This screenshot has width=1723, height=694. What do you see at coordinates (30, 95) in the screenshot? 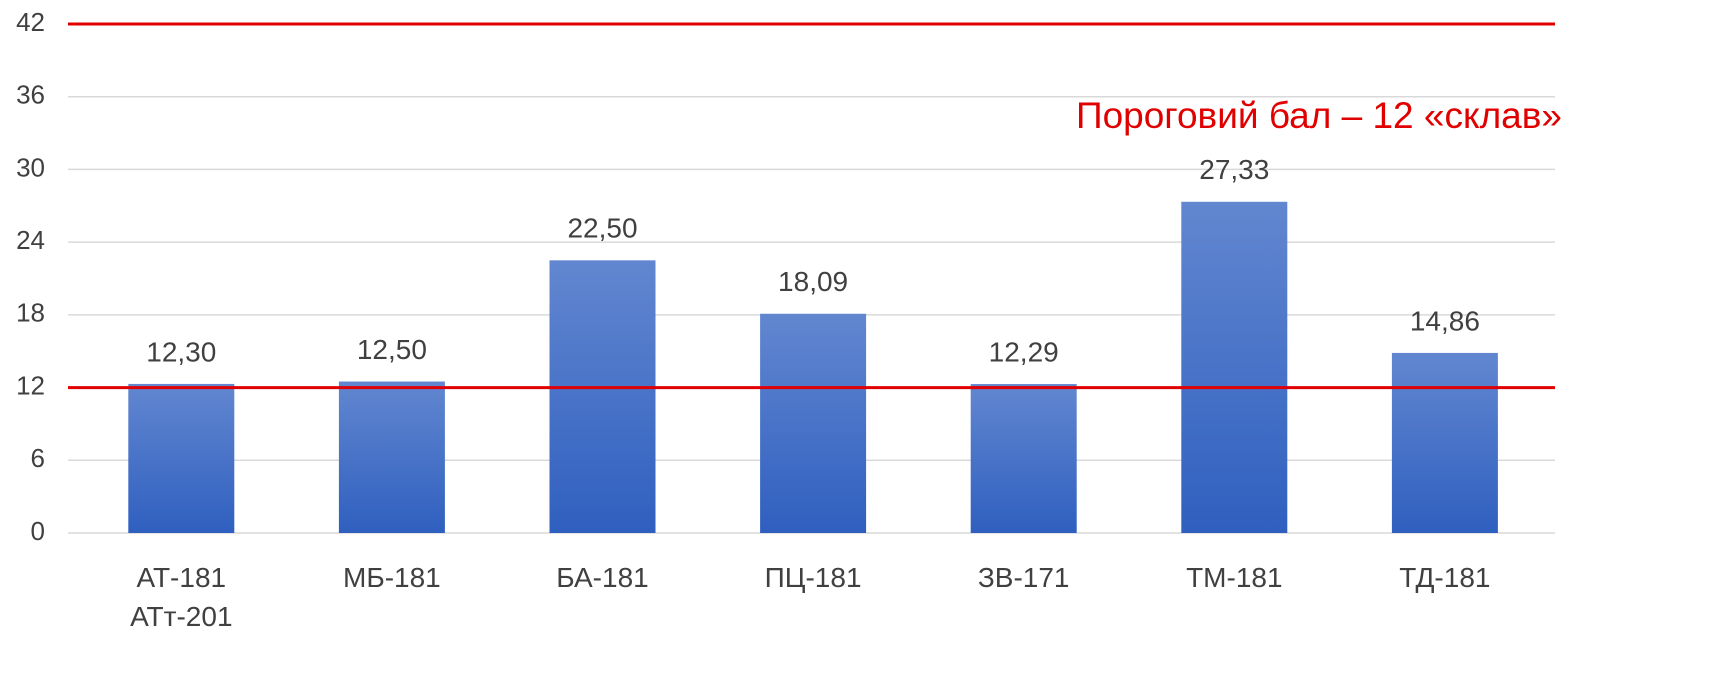
I see `y-tick-label: 36` at bounding box center [30, 95].